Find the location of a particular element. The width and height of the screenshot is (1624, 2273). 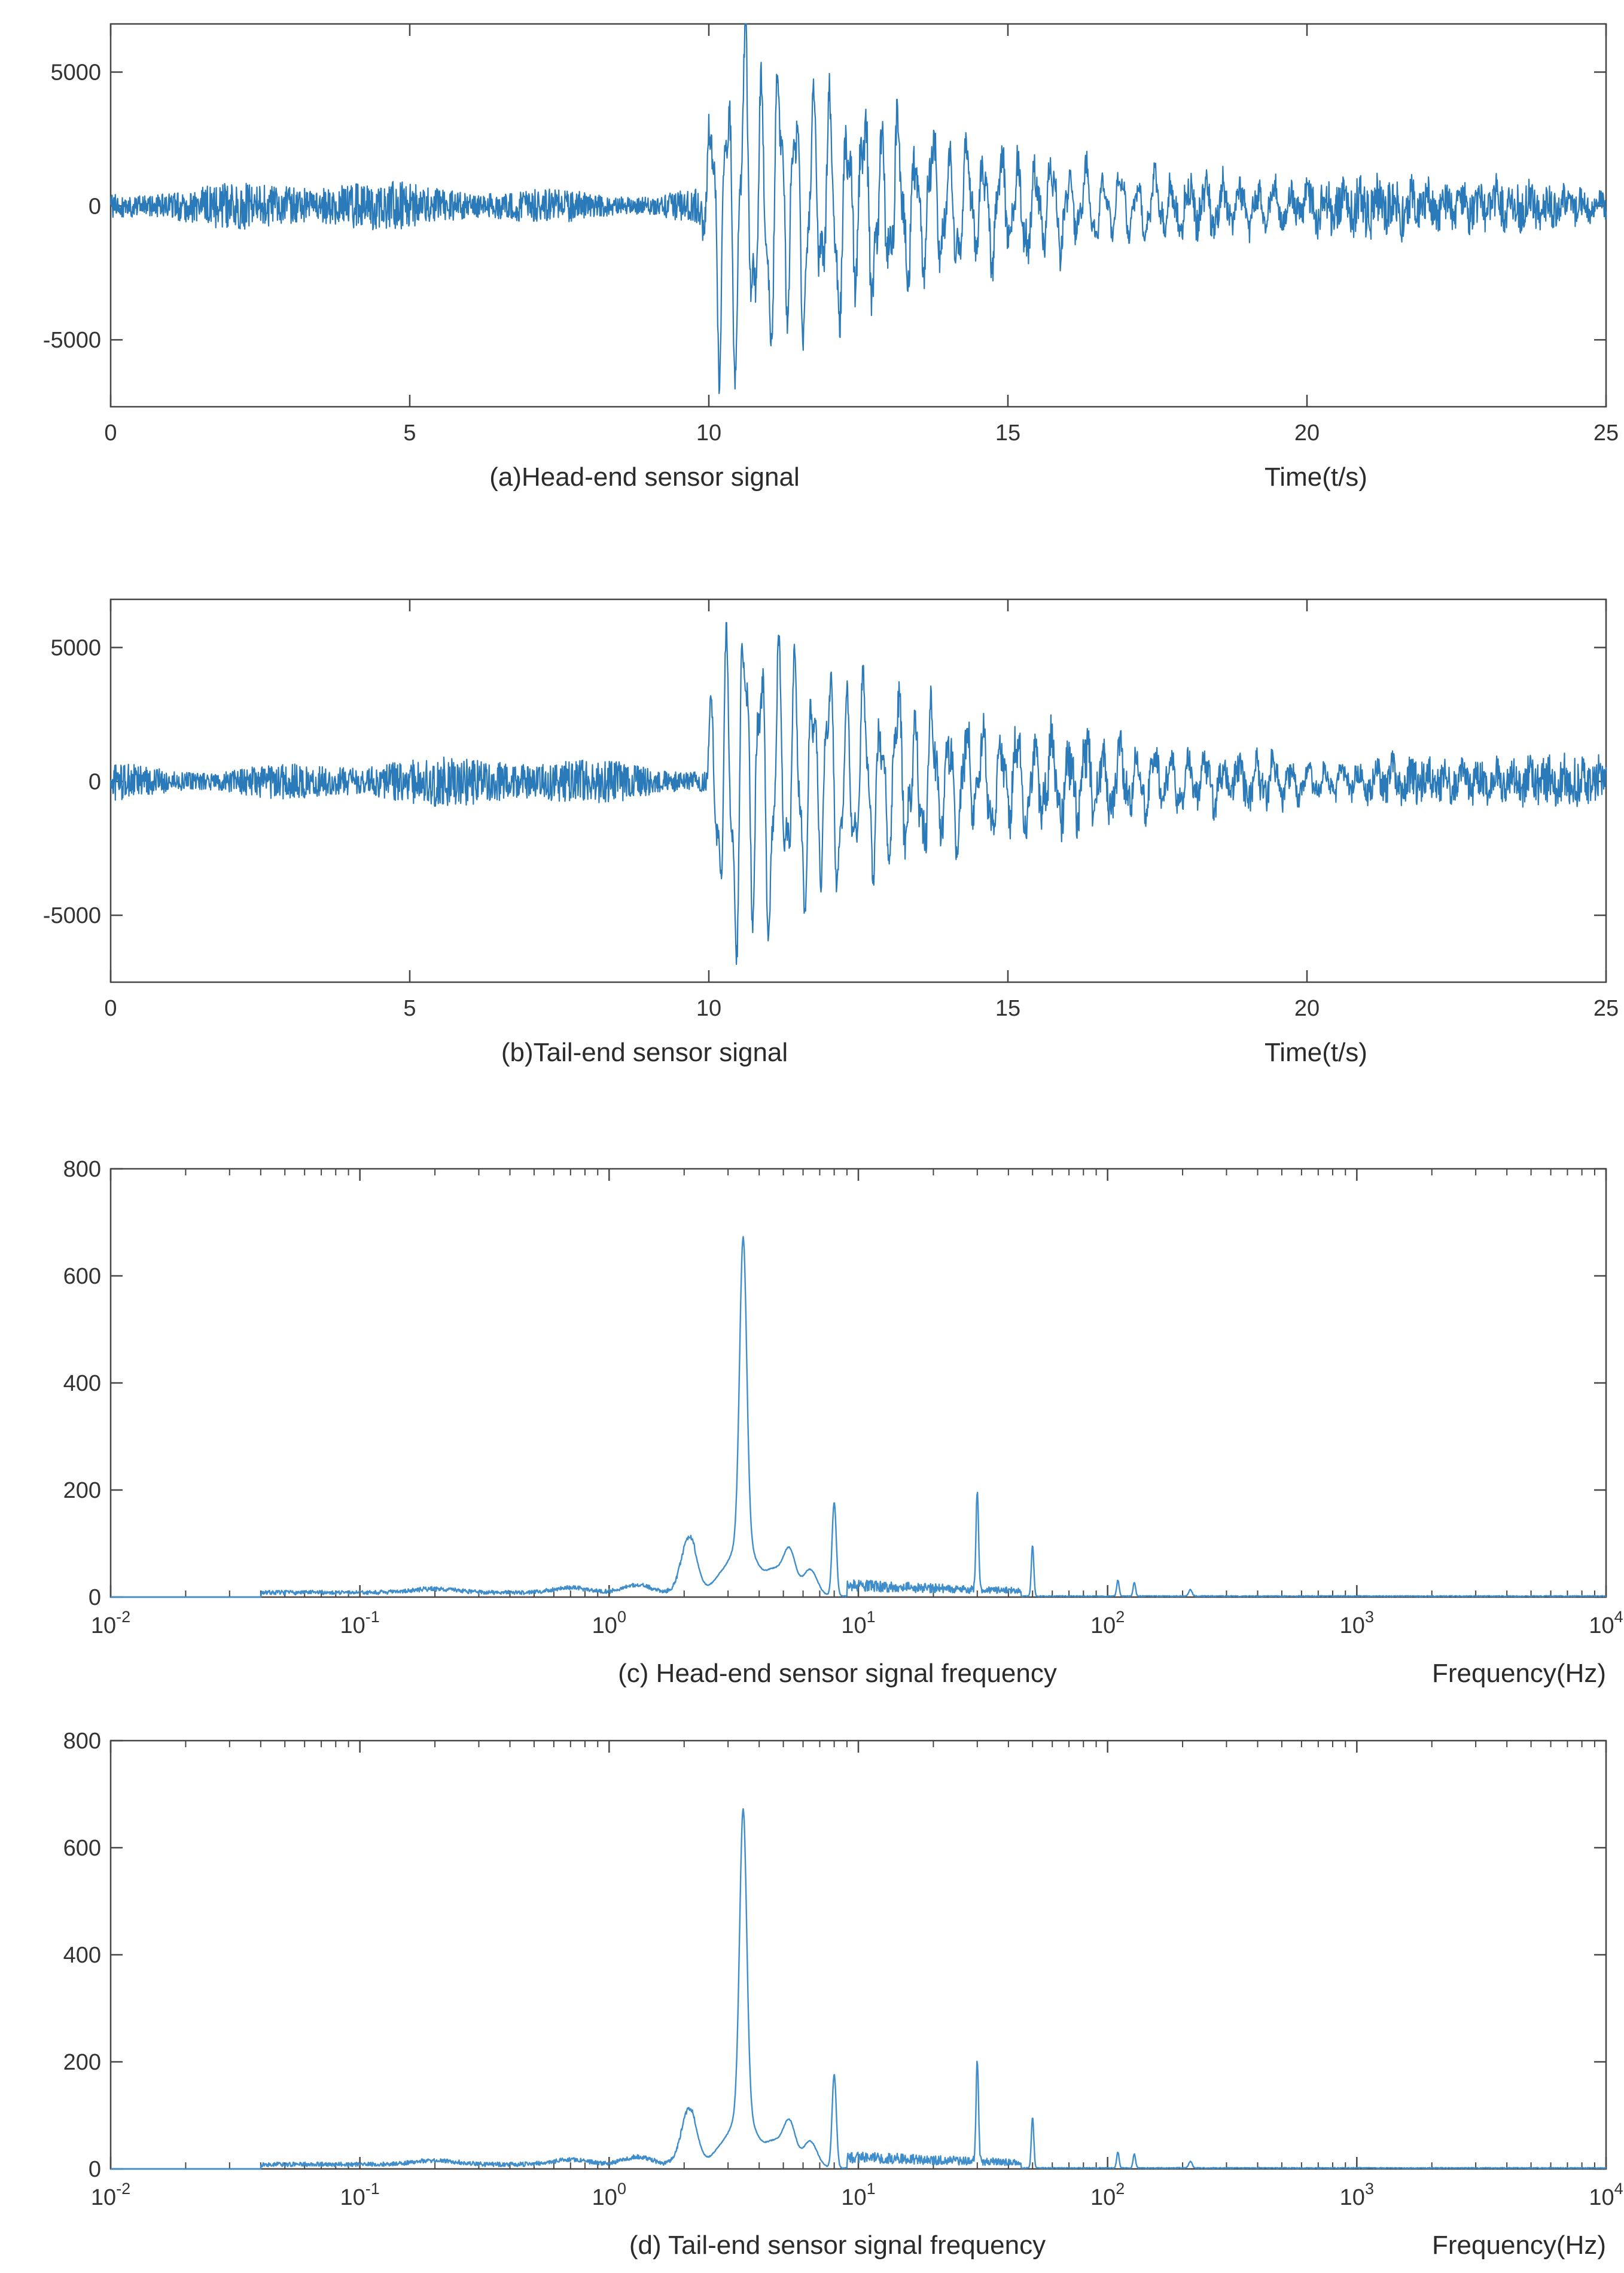

chart-tail-end-time-caption: (b)Tail-end sensor signal is located at coordinates (644, 1052).